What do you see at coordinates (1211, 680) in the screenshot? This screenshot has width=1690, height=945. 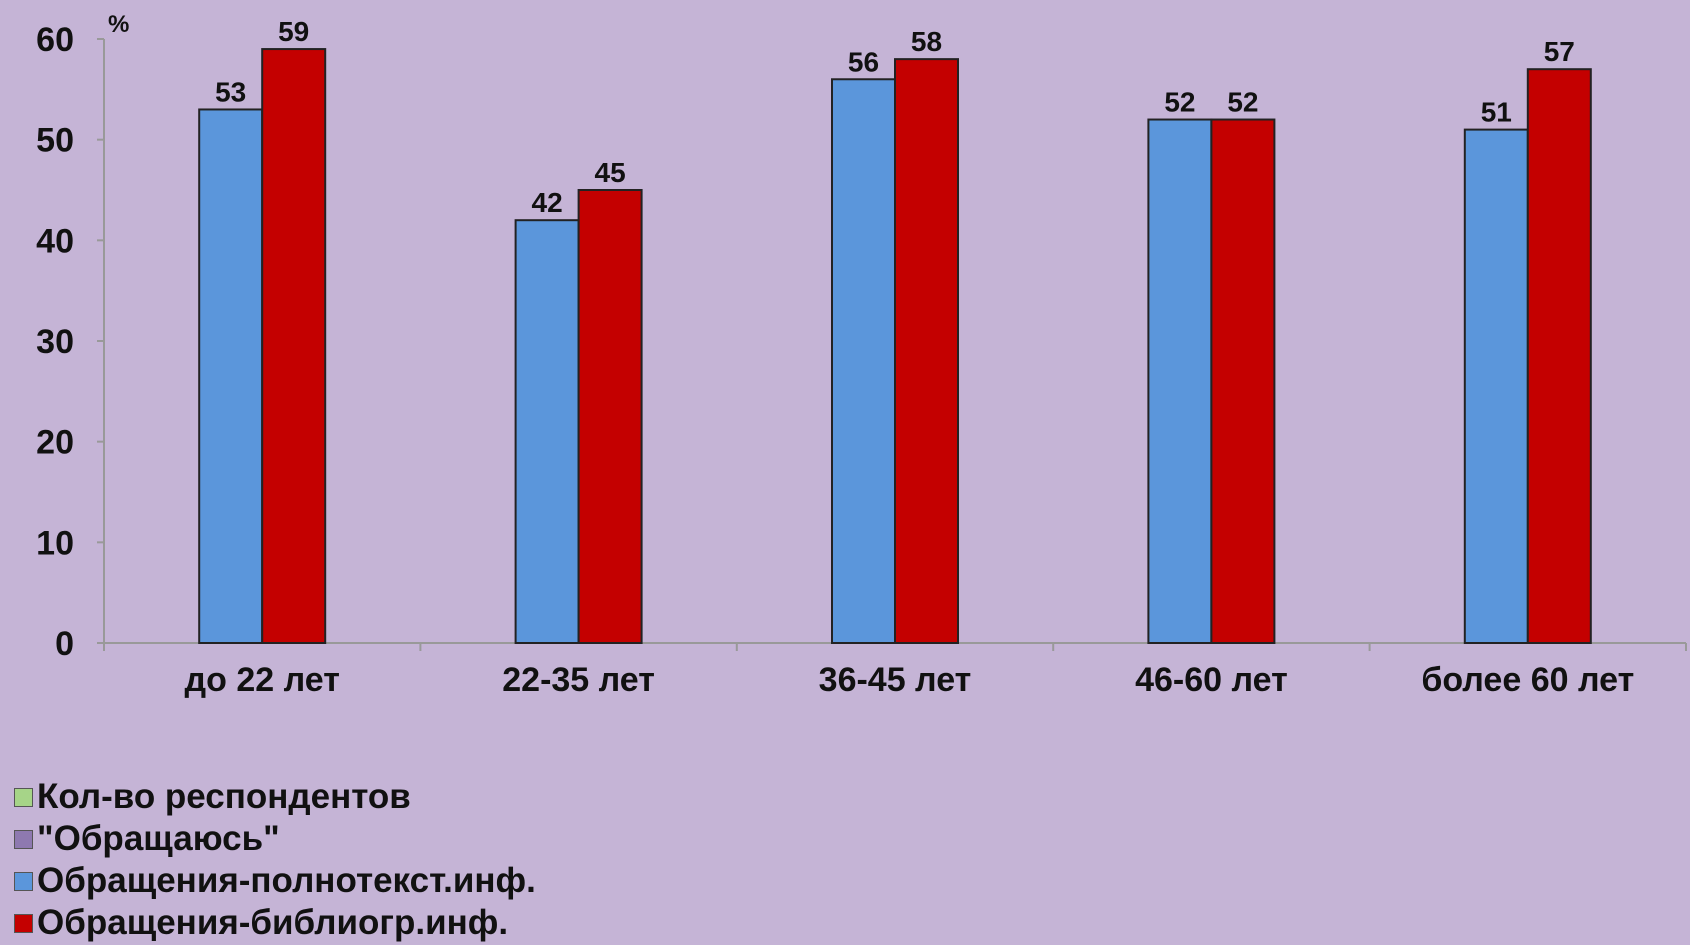 I see `x-category-label: 46-60 лет` at bounding box center [1211, 680].